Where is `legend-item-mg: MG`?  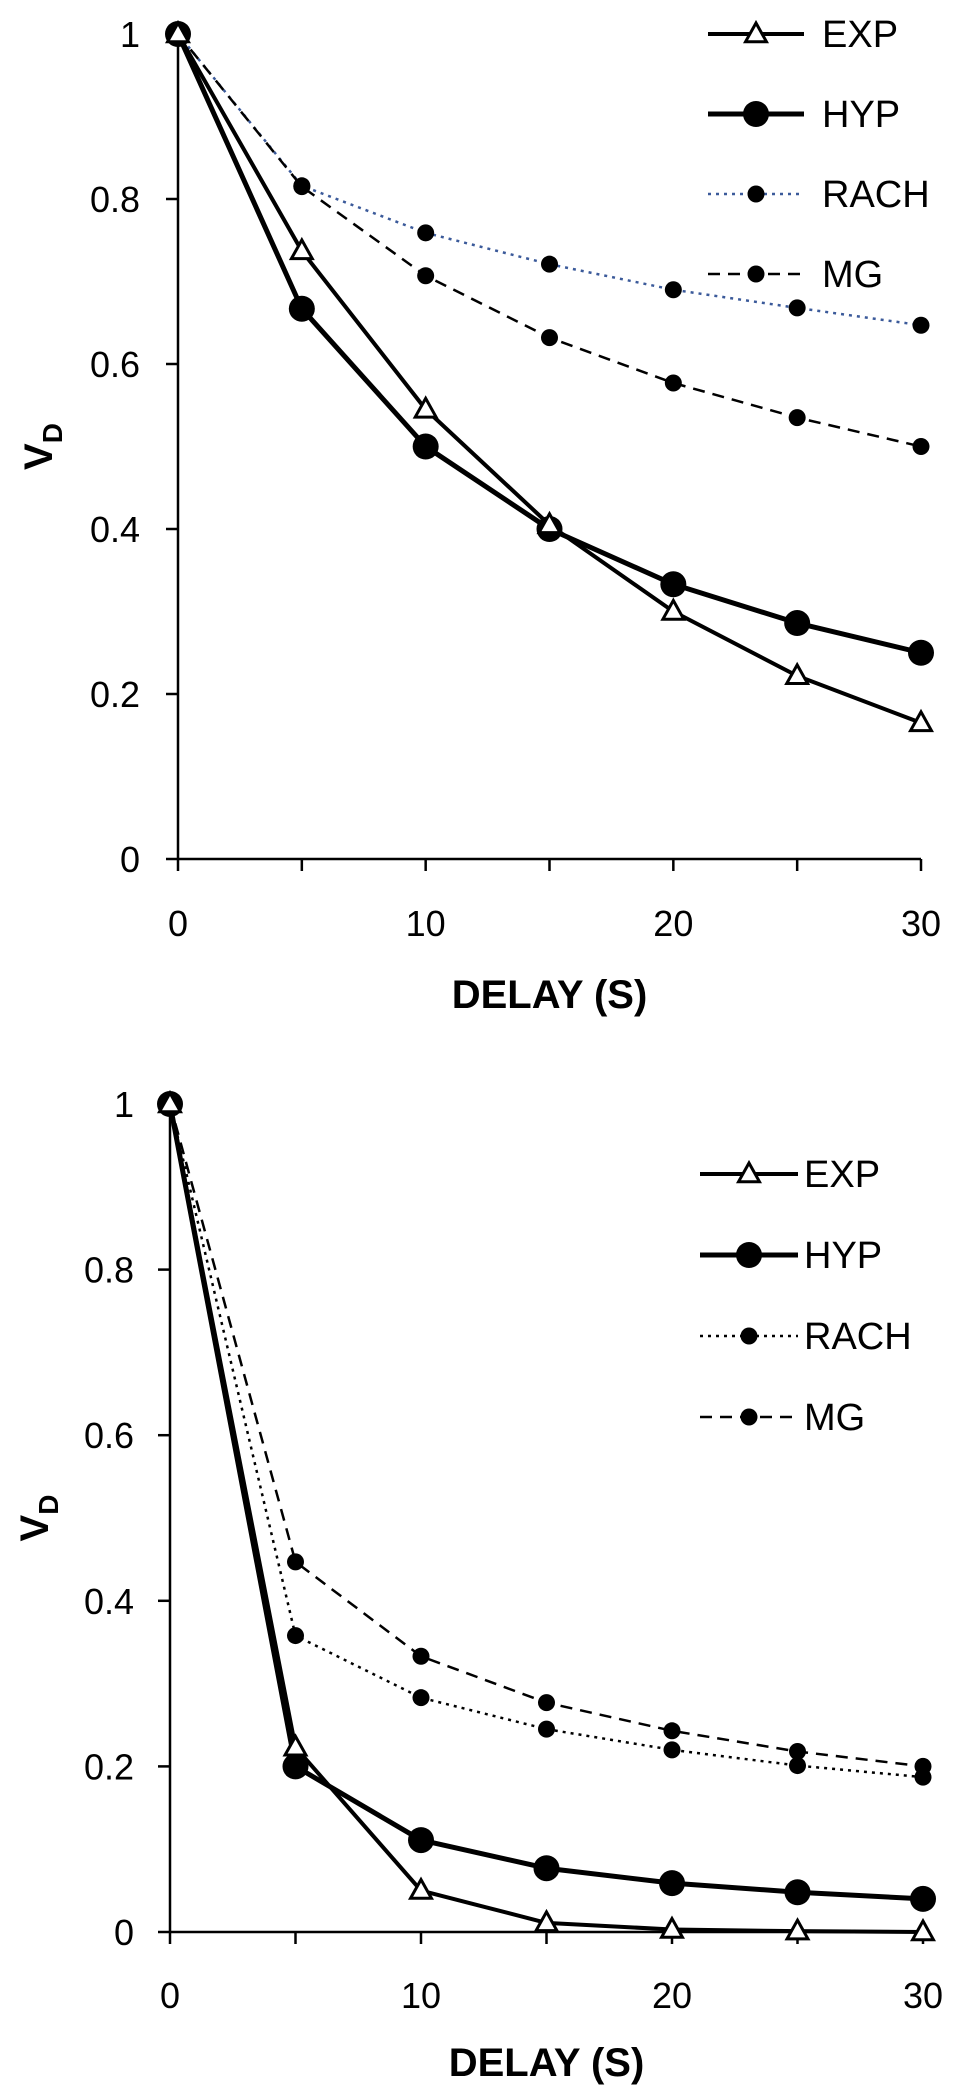
legend-item-mg: MG is located at coordinates (795, 275).